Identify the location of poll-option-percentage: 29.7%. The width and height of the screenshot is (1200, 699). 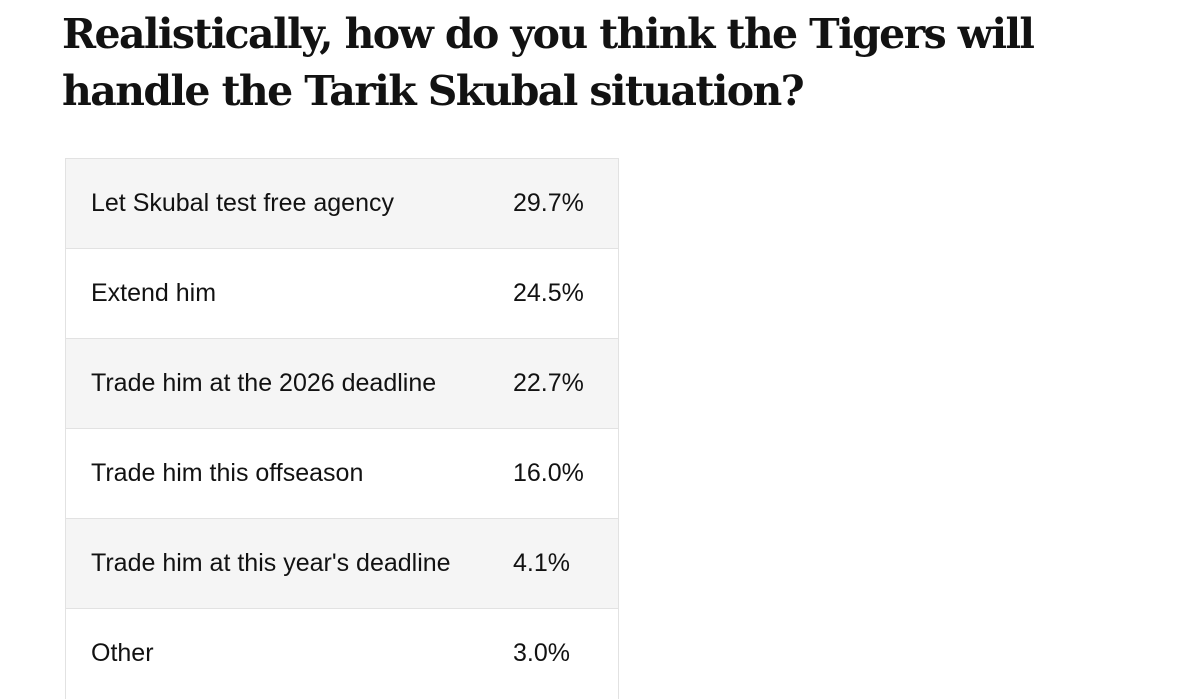
(548, 203).